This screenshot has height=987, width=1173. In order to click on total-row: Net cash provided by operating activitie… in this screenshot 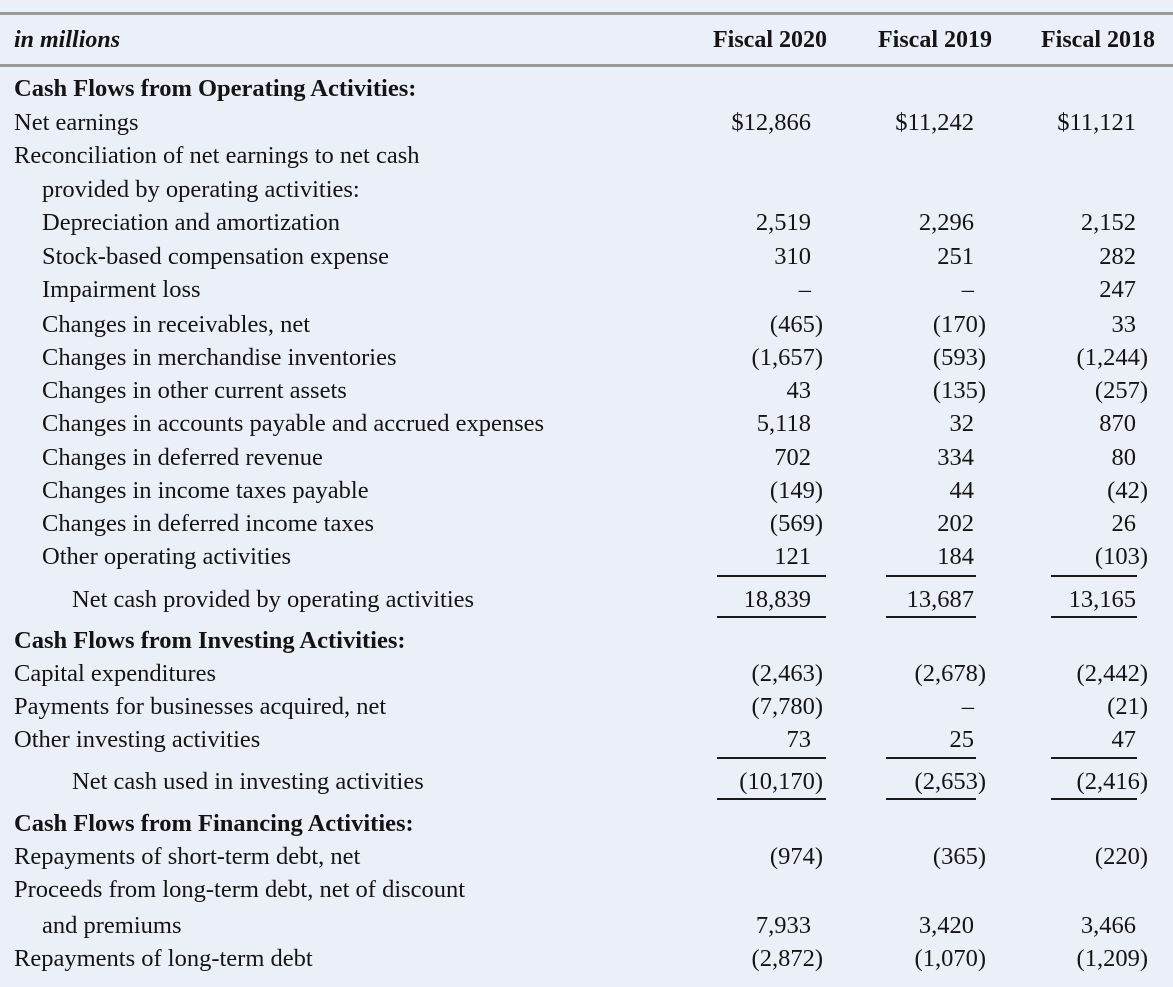, I will do `click(586, 599)`.